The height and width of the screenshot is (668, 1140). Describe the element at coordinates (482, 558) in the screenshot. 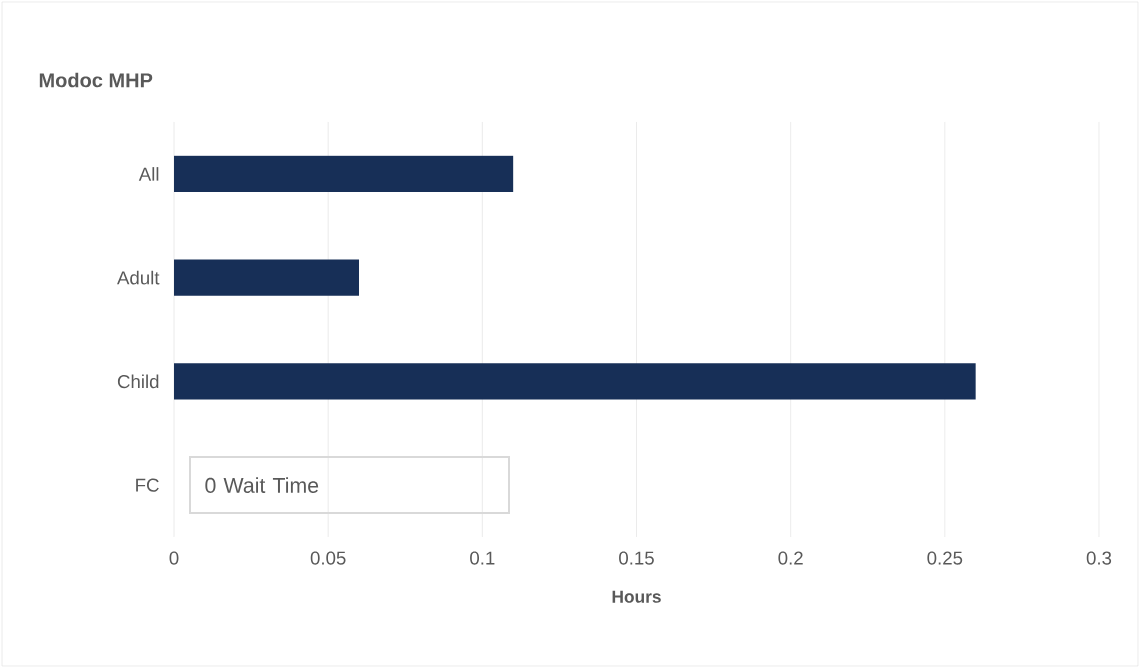

I see `x-tick-label: 0.1` at that location.